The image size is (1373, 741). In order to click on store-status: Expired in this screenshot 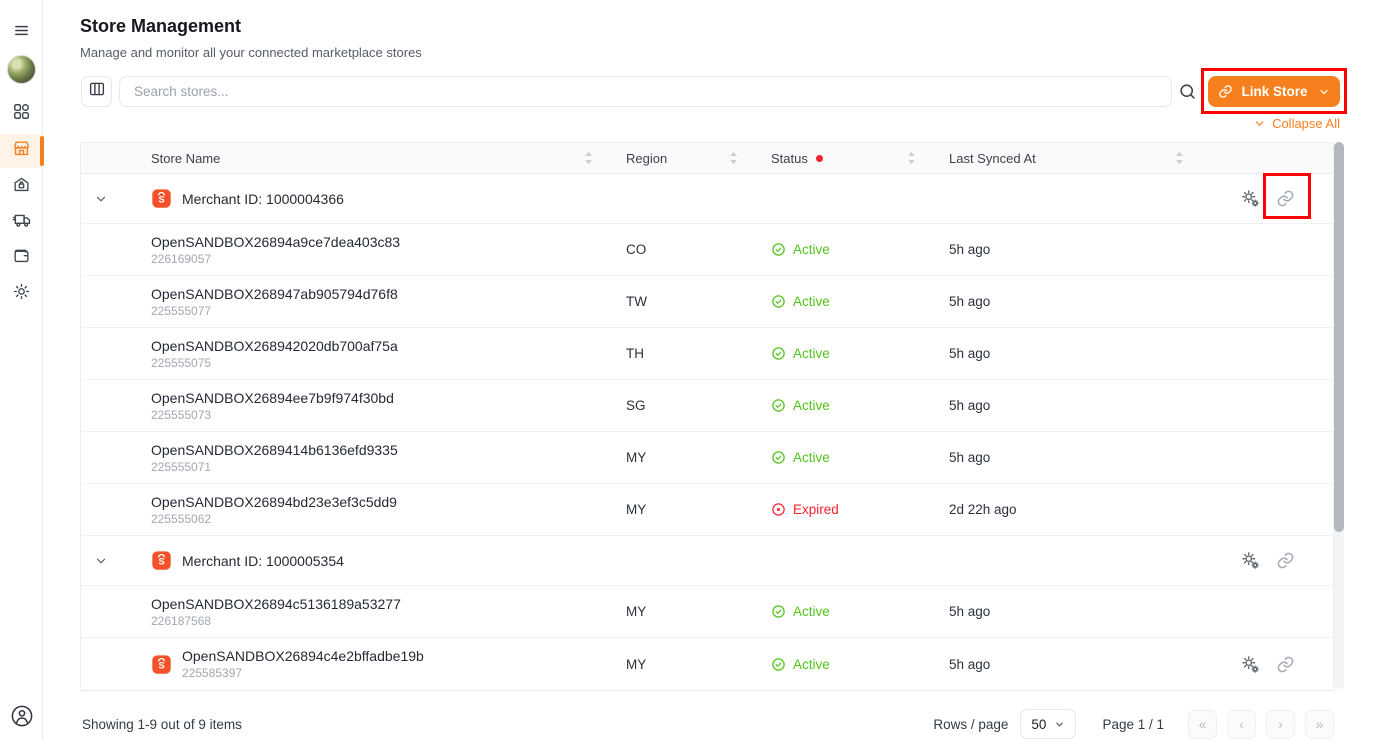, I will do `click(860, 509)`.